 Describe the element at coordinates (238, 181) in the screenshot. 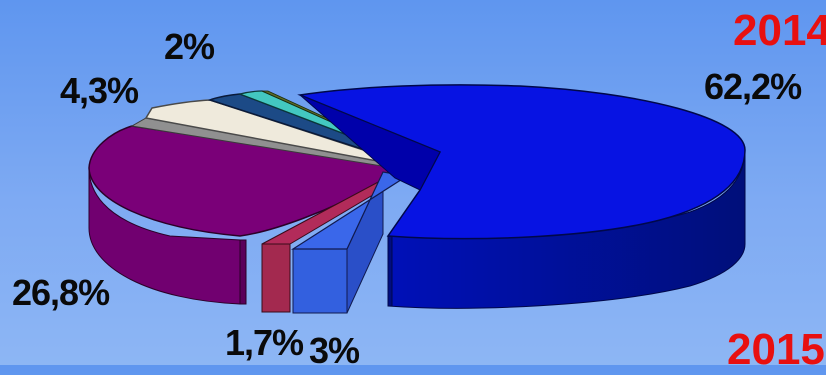

I see `slice-26-8-top` at that location.